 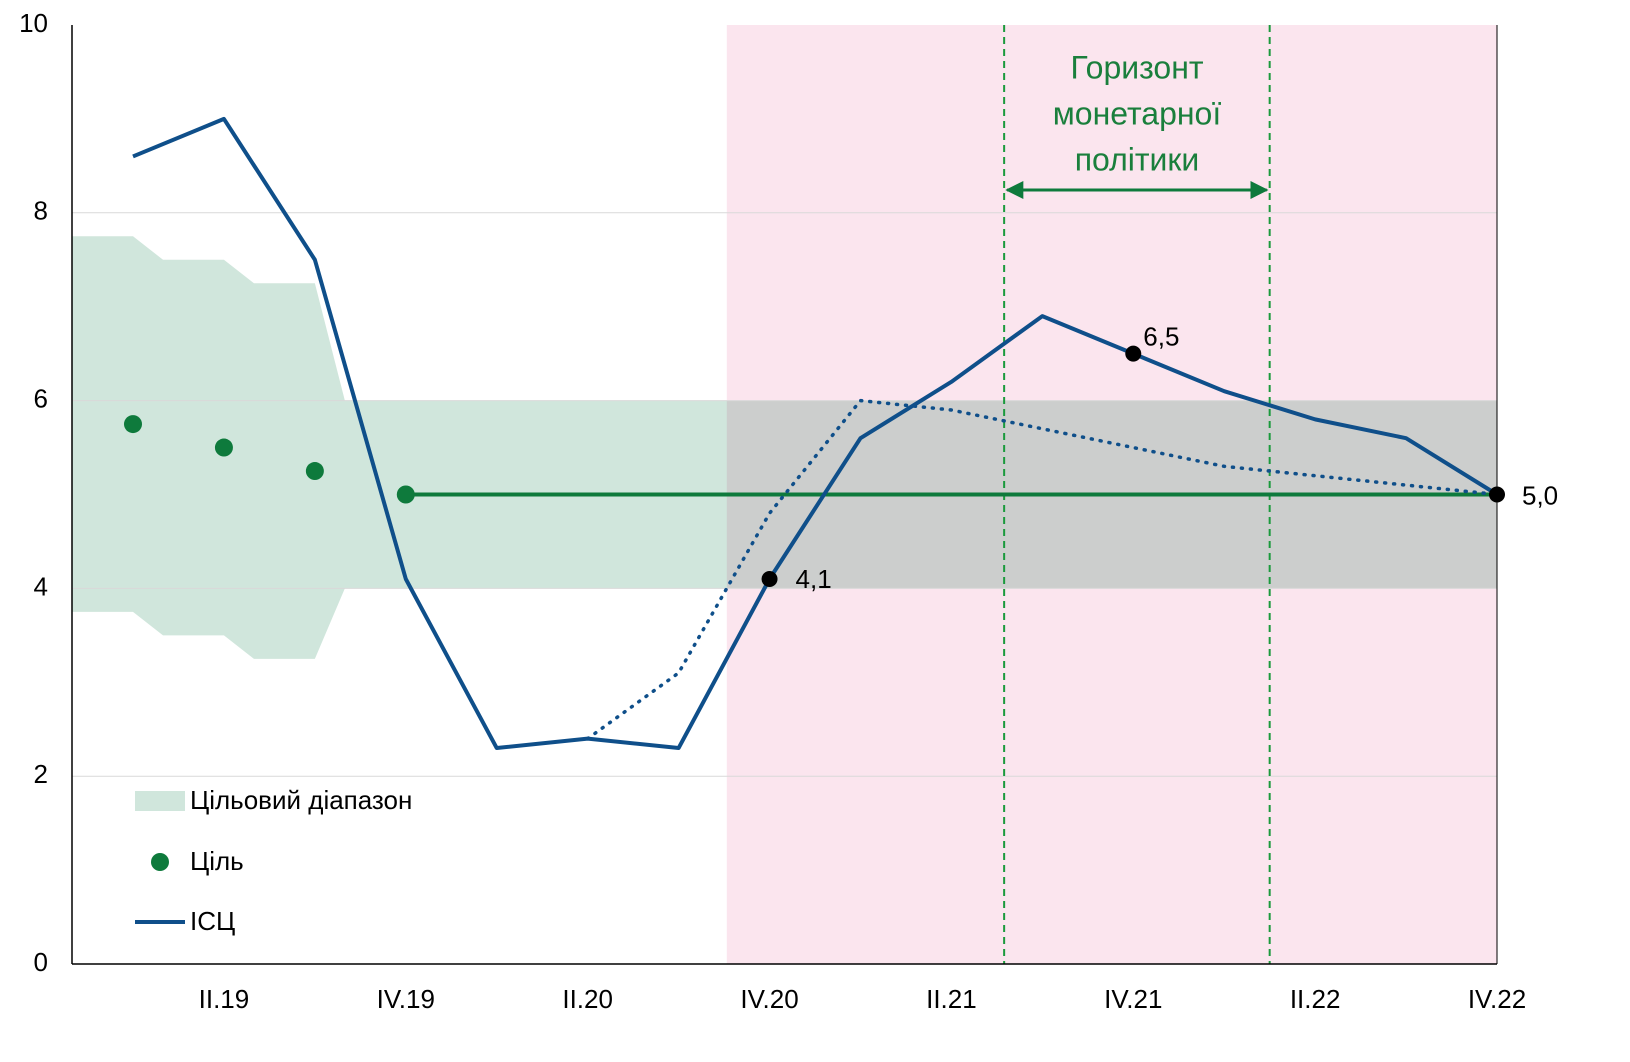 What do you see at coordinates (217, 861) in the screenshot?
I see `legend-label: Ціль` at bounding box center [217, 861].